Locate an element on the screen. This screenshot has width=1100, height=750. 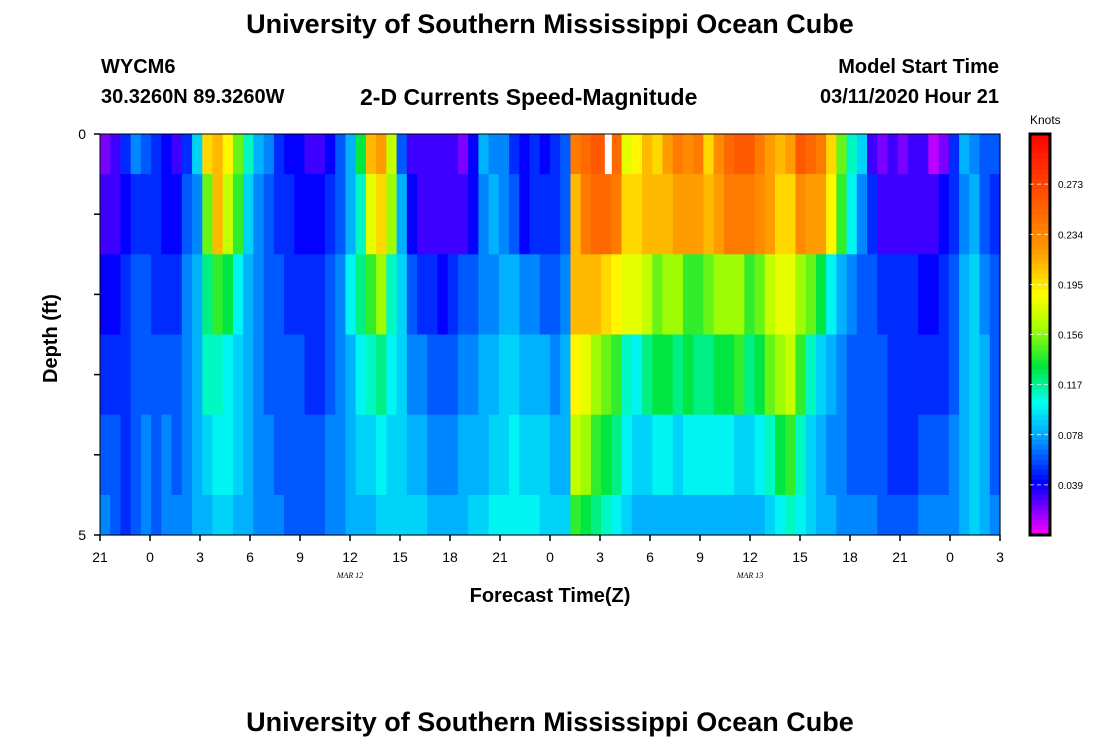
x-tick-label: 18 is located at coordinates (450, 557).